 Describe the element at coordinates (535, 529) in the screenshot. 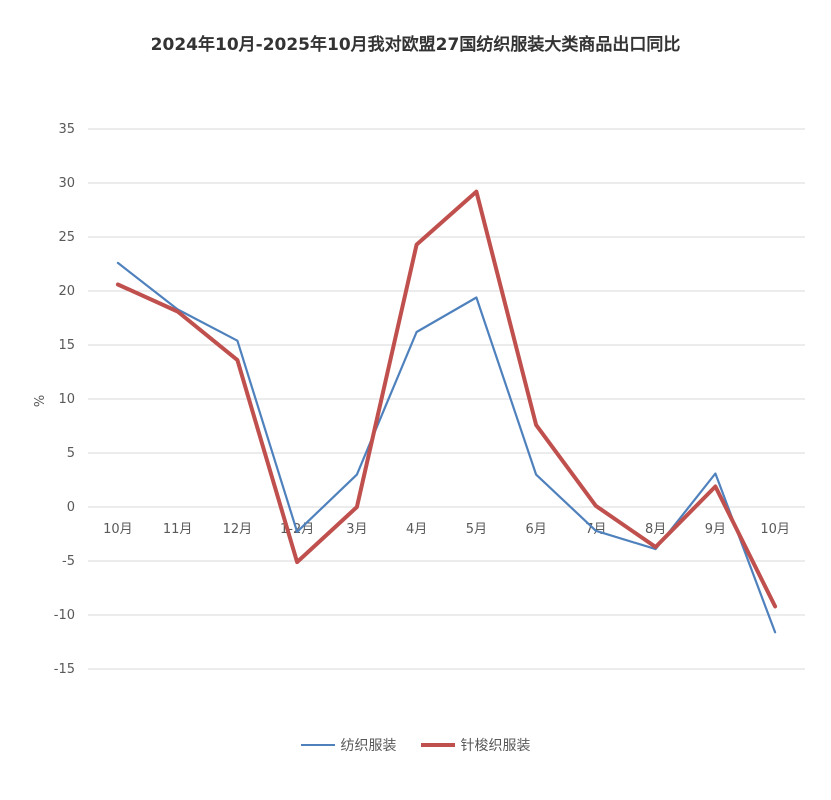

I see `x-tick-label: 6月` at that location.